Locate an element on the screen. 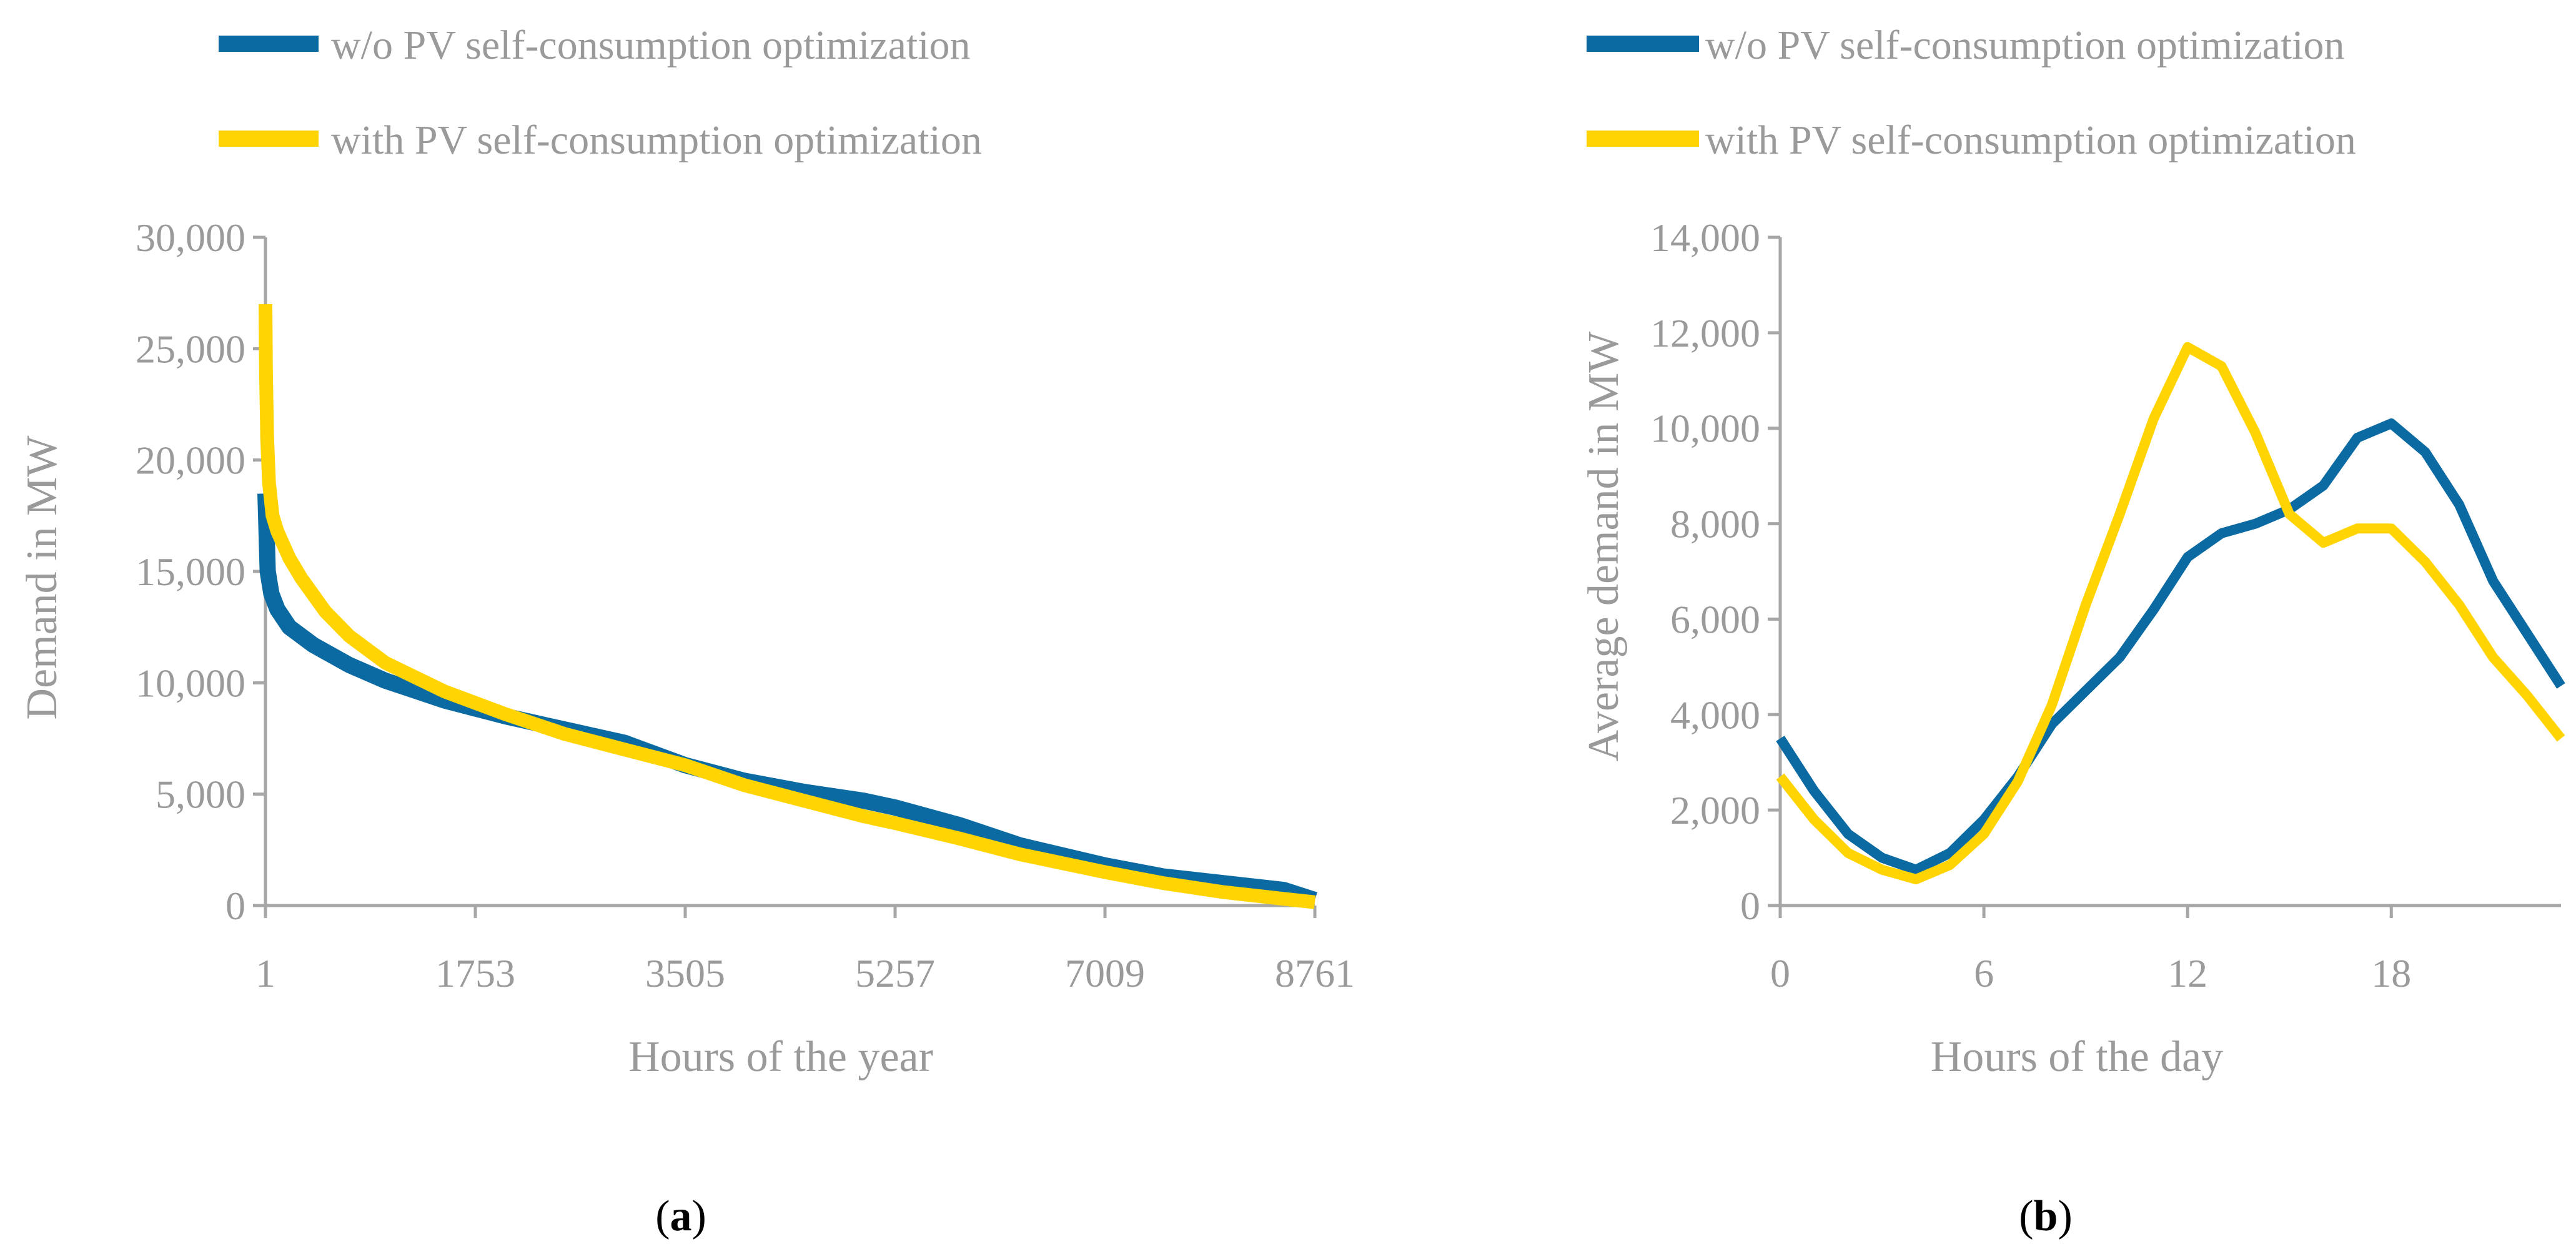  y-tick-label-b: 8,000 is located at coordinates (1715, 524).